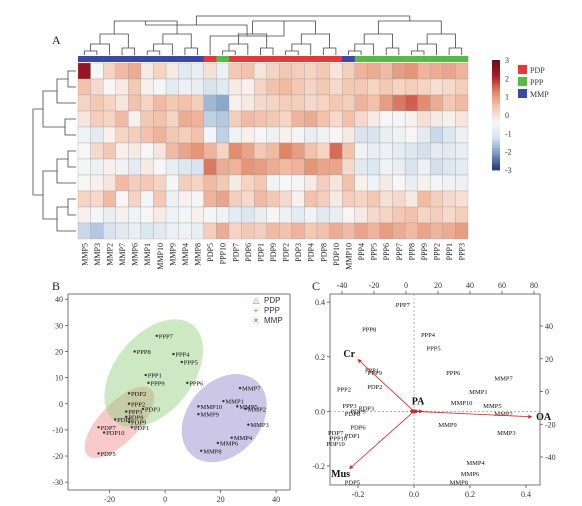 The image size is (582, 506). I want to click on point-label: MMP5, so click(492, 406).